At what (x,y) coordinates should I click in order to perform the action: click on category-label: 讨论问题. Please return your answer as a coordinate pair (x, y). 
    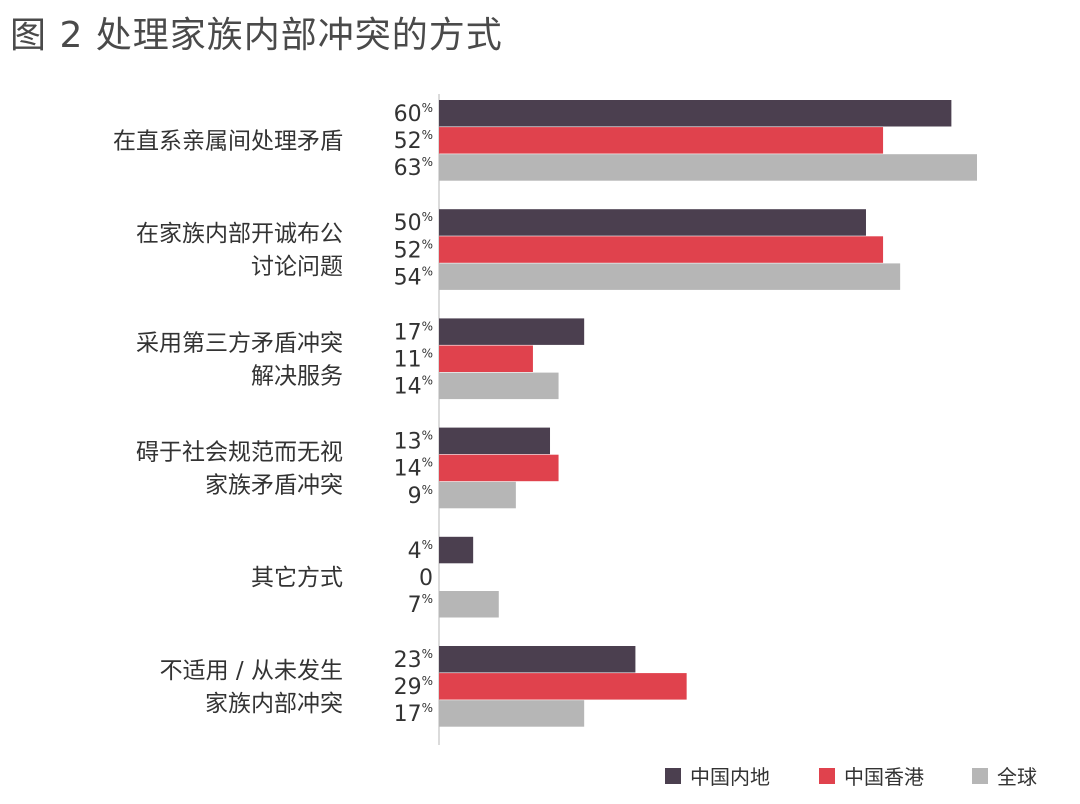
    Looking at the image, I should click on (297, 267).